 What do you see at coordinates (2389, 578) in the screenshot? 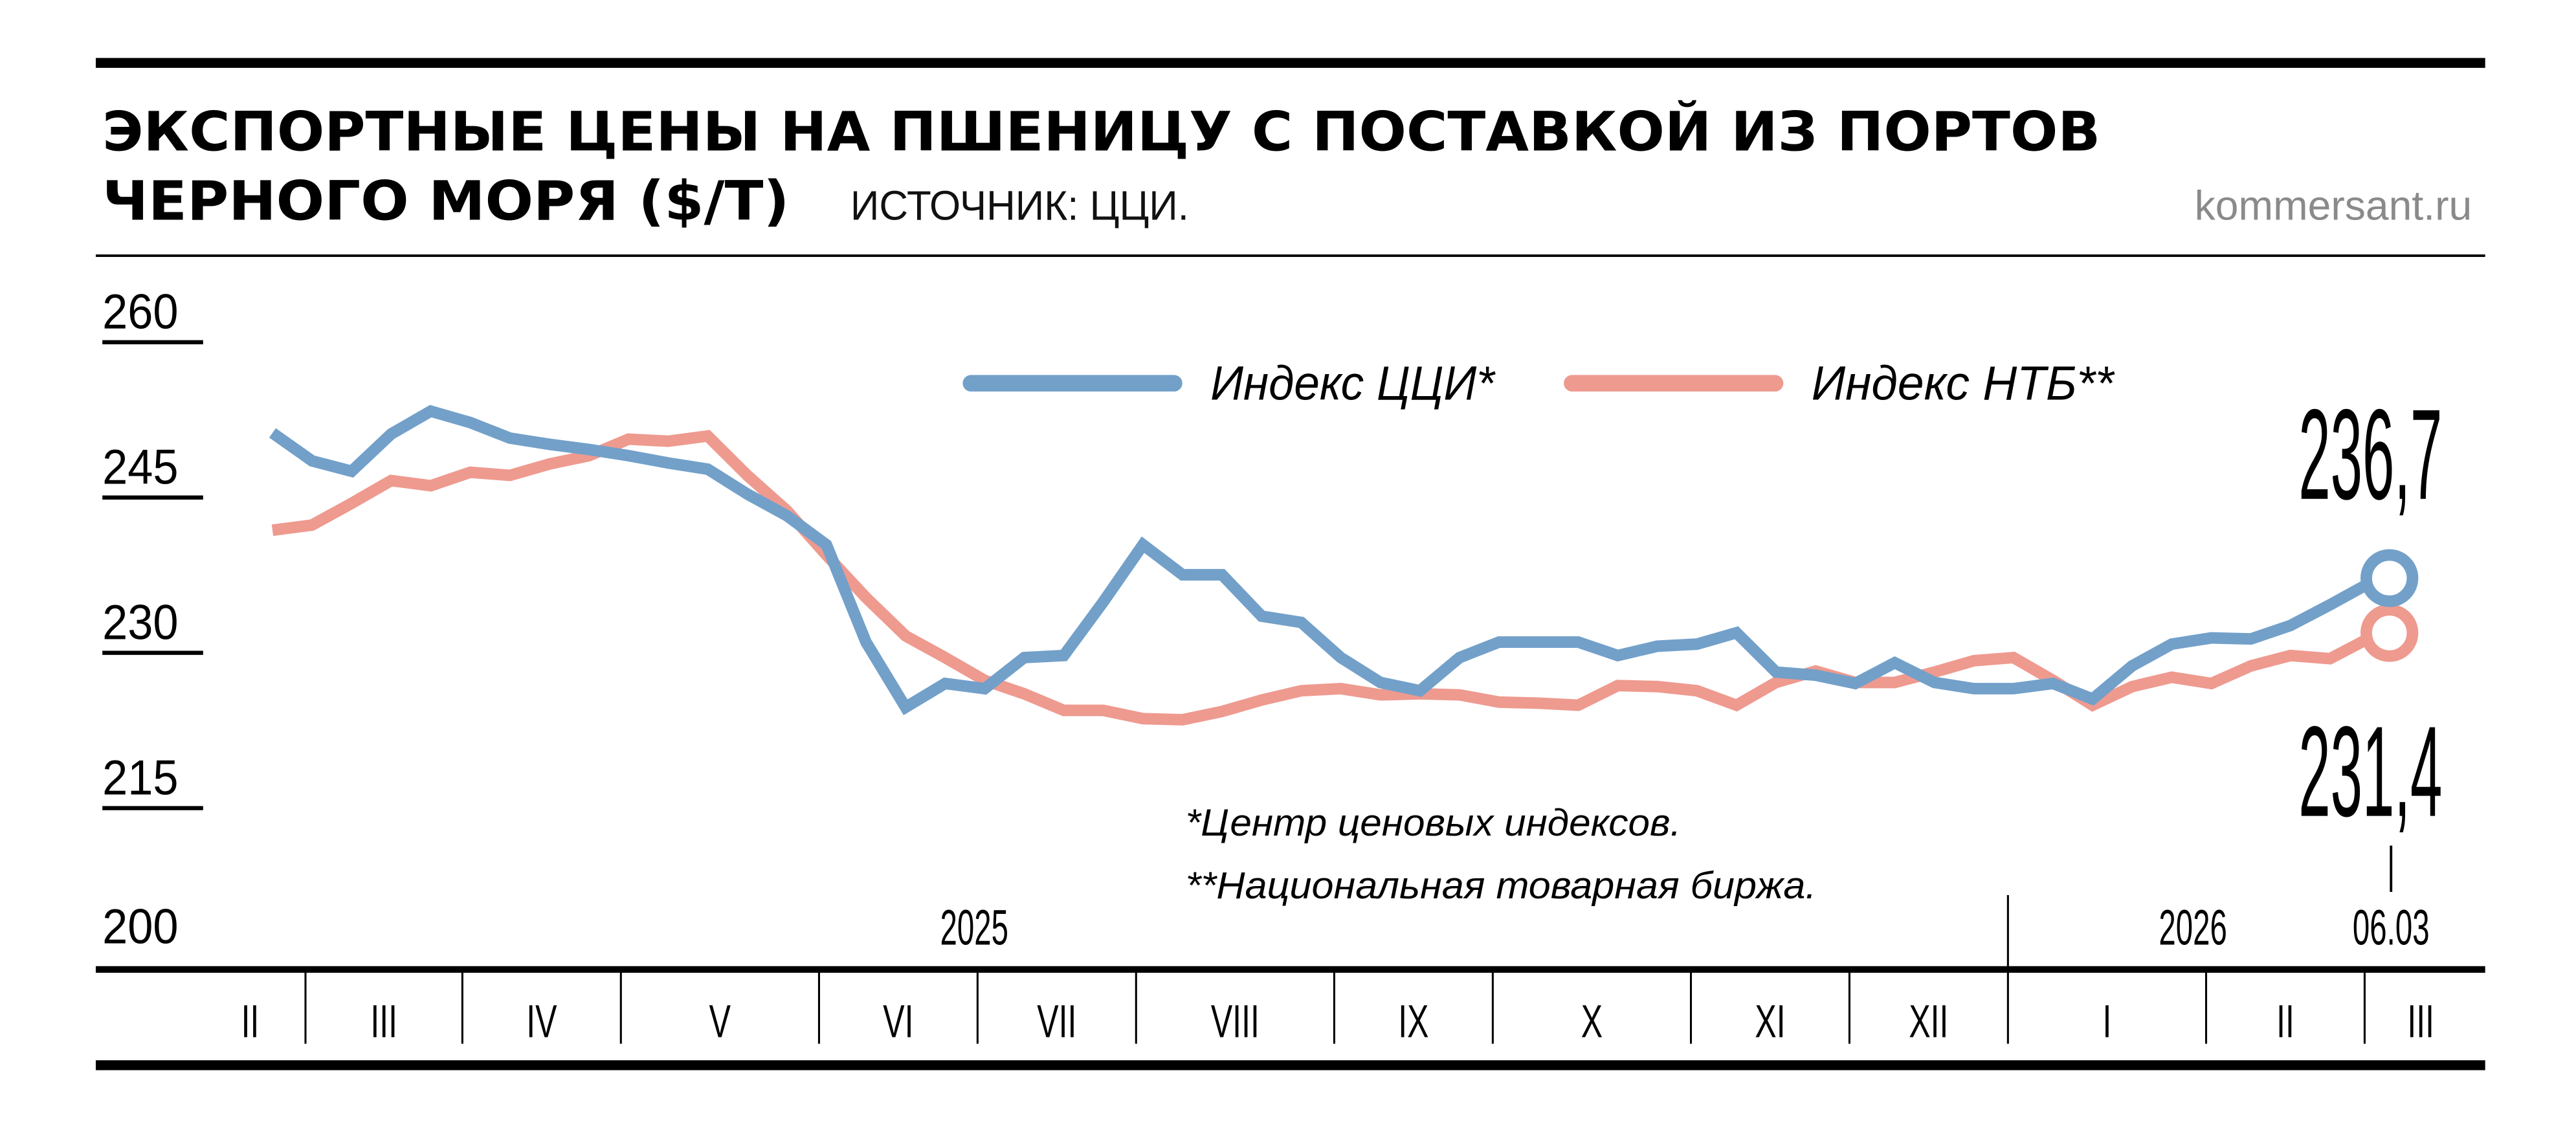
I see `end-marker-czi` at bounding box center [2389, 578].